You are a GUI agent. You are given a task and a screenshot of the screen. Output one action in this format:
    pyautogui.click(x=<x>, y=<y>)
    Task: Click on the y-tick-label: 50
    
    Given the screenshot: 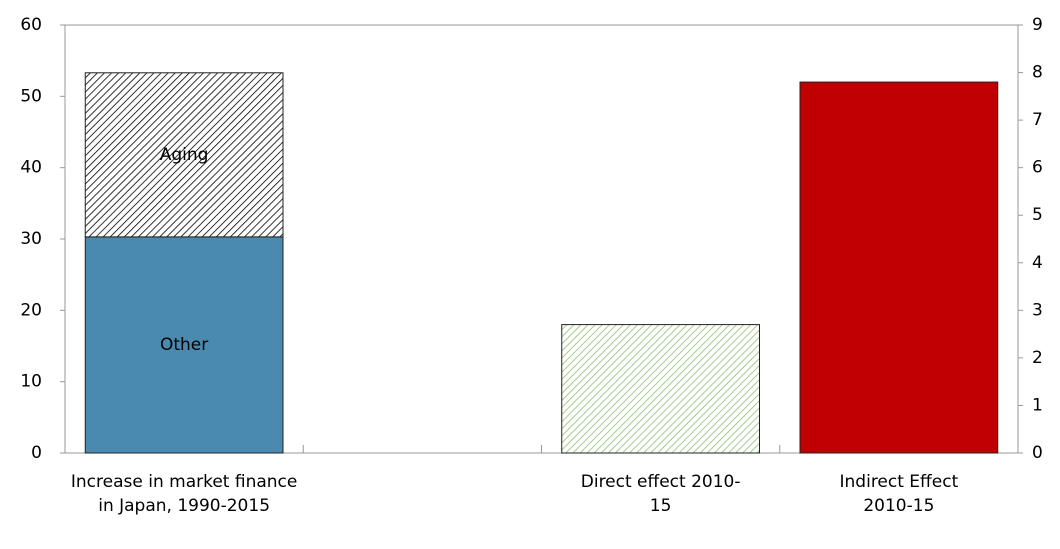 What is the action you would take?
    pyautogui.click(x=31, y=96)
    